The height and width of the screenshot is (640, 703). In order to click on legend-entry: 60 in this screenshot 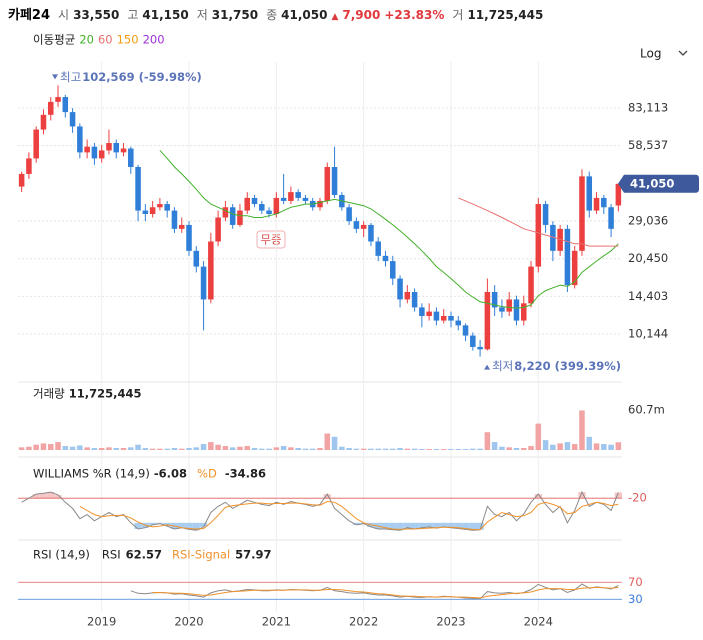, I will do `click(105, 40)`.